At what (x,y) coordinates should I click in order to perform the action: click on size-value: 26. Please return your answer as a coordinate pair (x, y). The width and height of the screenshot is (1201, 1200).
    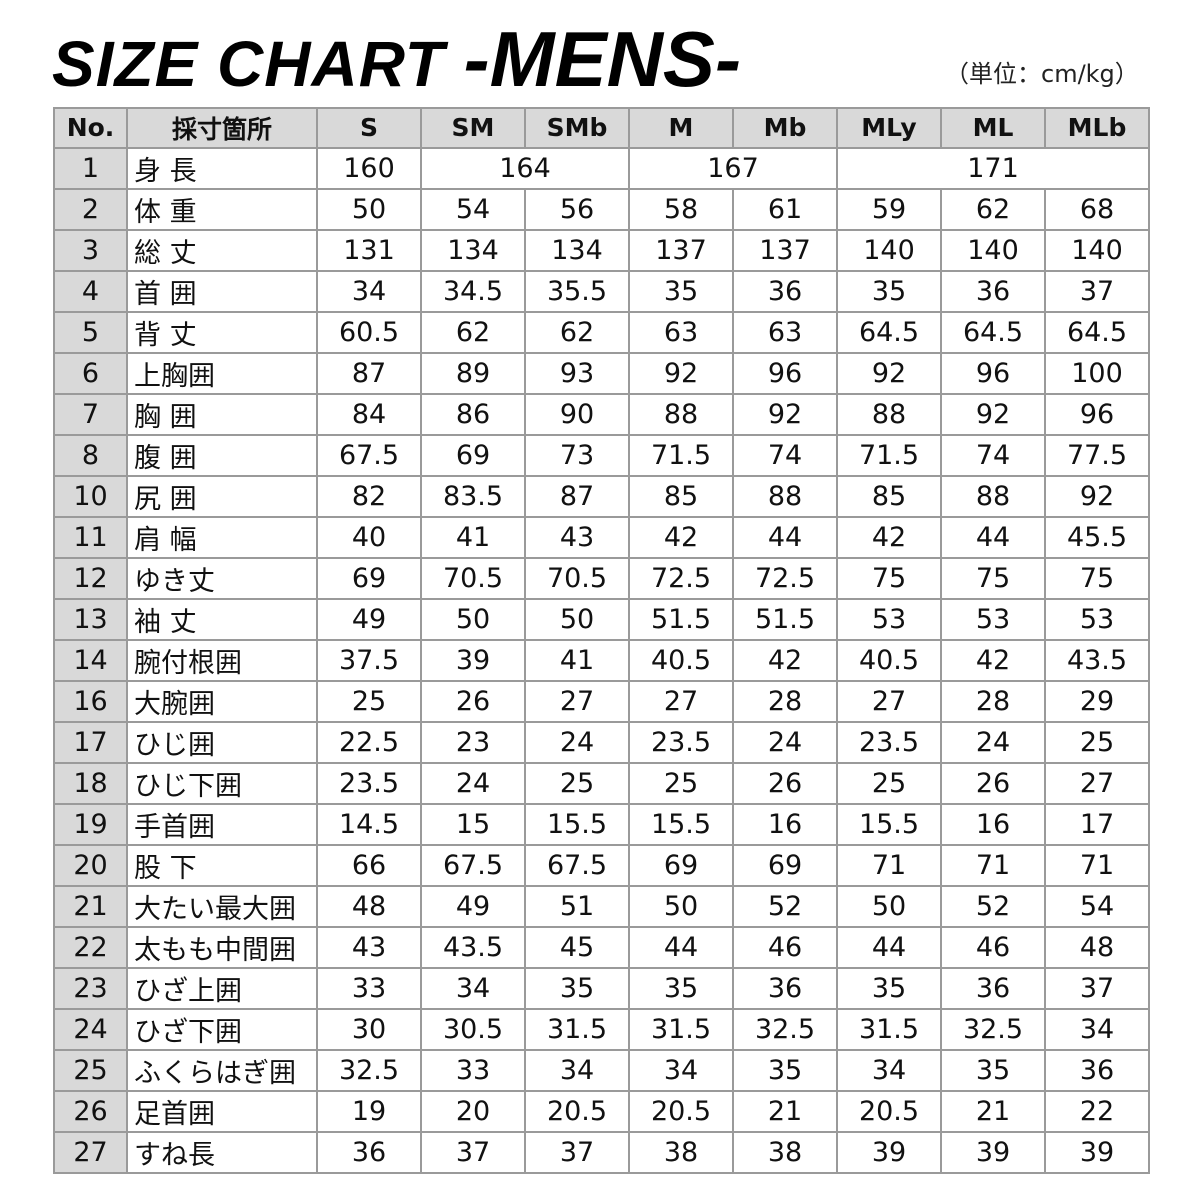
    Looking at the image, I should click on (785, 783).